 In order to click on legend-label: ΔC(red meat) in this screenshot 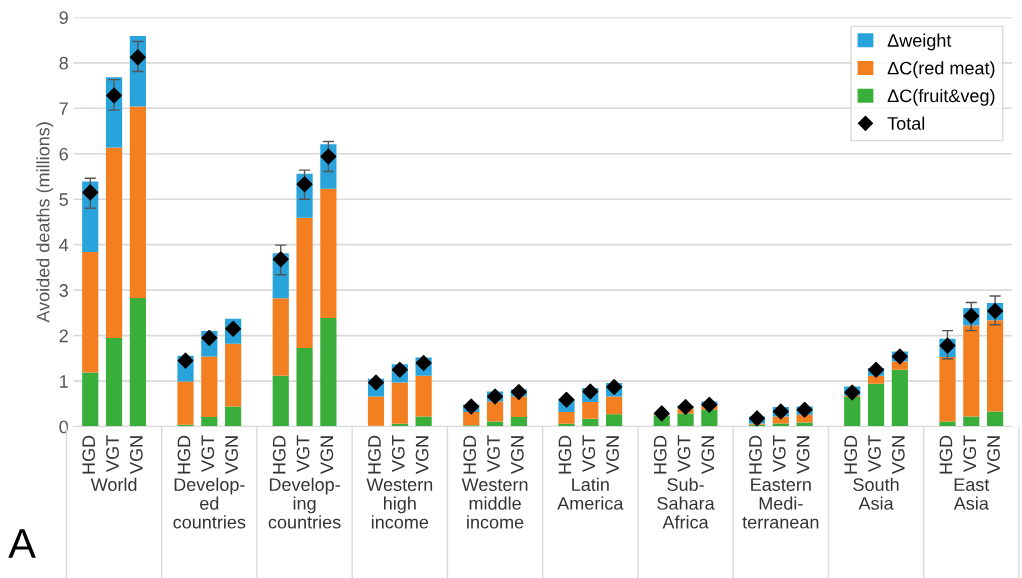, I will do `click(941, 70)`.